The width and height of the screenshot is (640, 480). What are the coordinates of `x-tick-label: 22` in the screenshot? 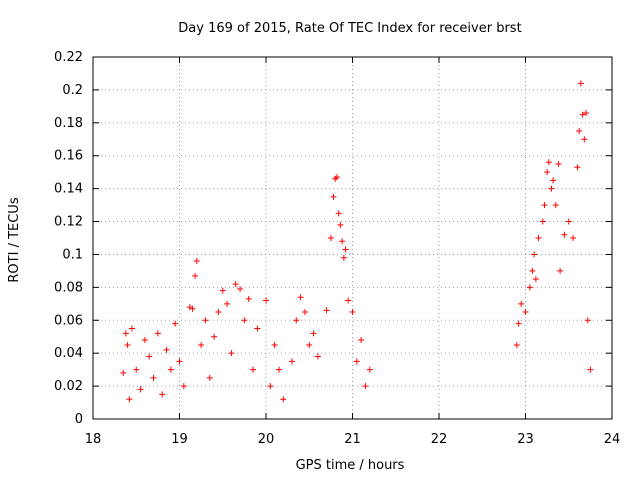 It's located at (439, 439).